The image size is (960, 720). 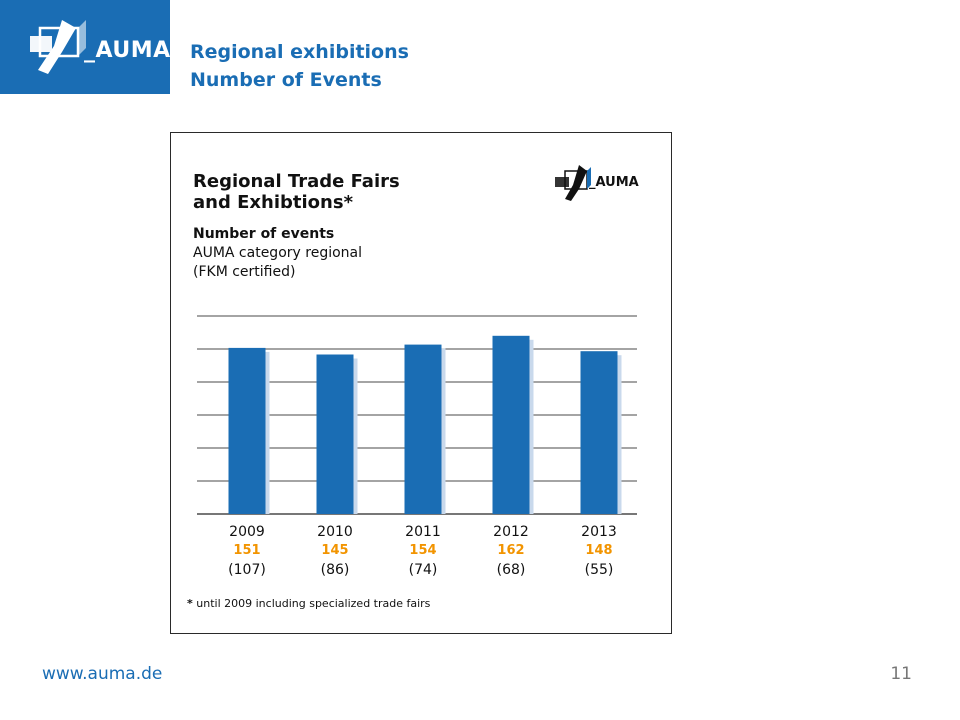 What do you see at coordinates (244, 272) in the screenshot?
I see `chart-subtitle-line3: (FKM certified)` at bounding box center [244, 272].